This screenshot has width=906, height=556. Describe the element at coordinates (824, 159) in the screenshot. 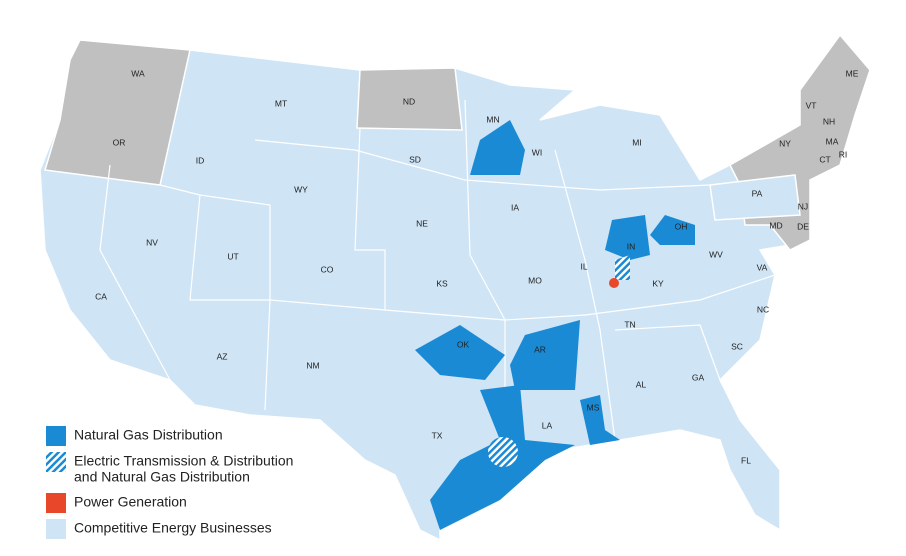

I see `state-label: CT` at that location.